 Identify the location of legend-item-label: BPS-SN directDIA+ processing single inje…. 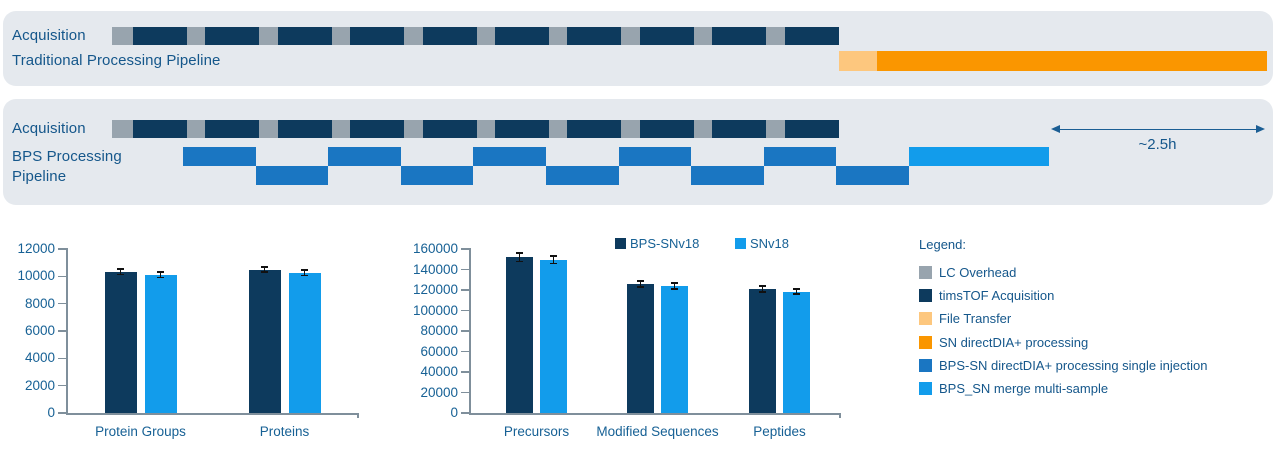
(1073, 365).